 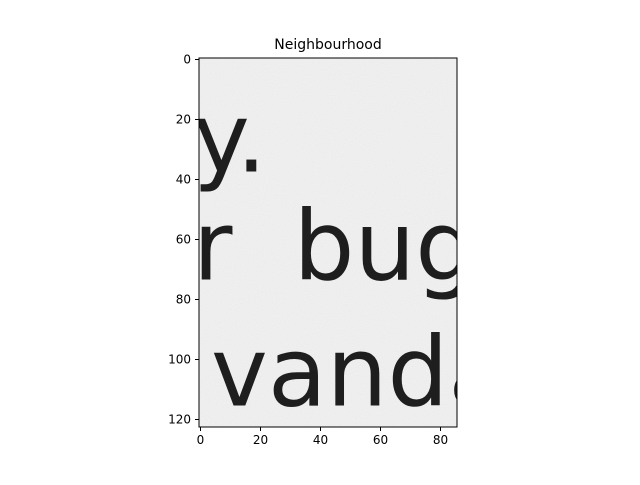 I want to click on x-tick-label: 60, so click(x=380, y=440).